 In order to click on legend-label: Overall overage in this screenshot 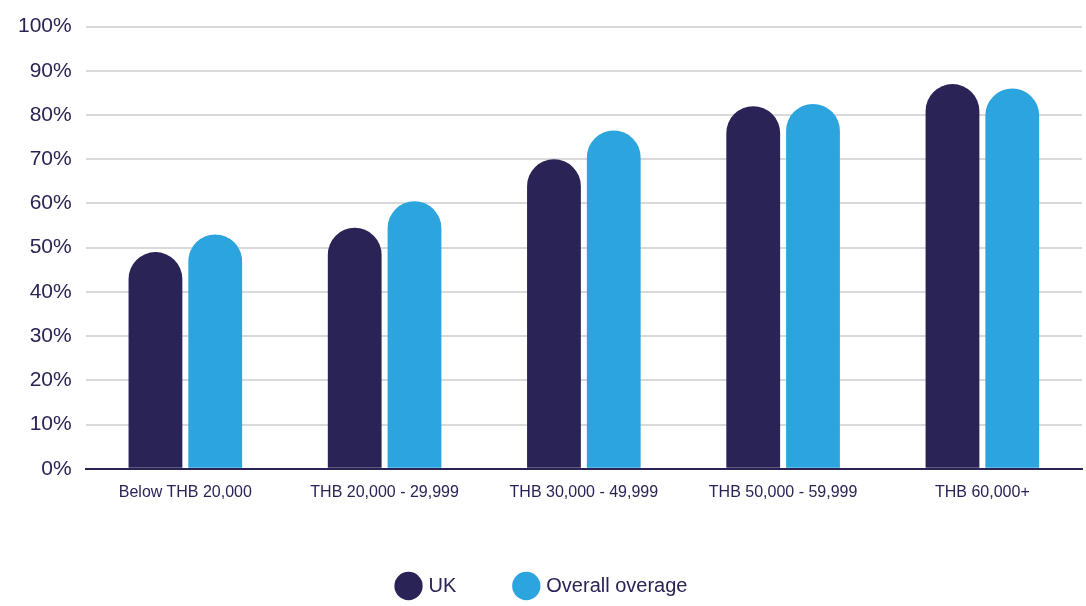, I will do `click(617, 584)`.